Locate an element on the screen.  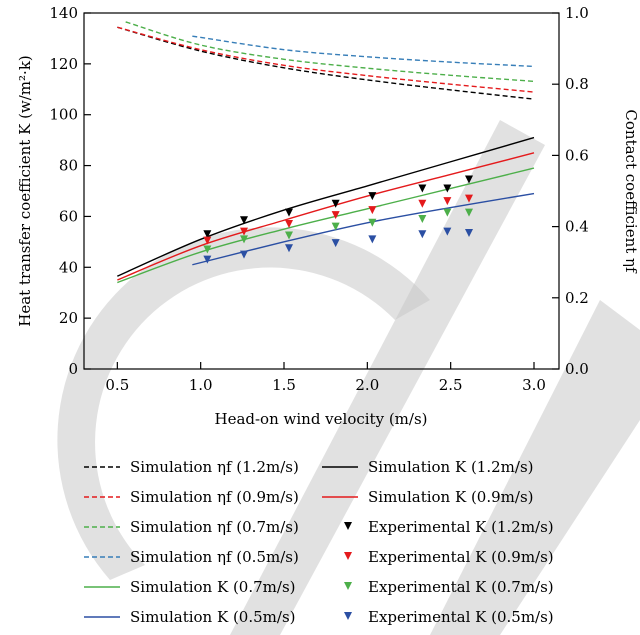
legend-item: Experimental K (0.7m/s) is located at coordinates (449, 587).